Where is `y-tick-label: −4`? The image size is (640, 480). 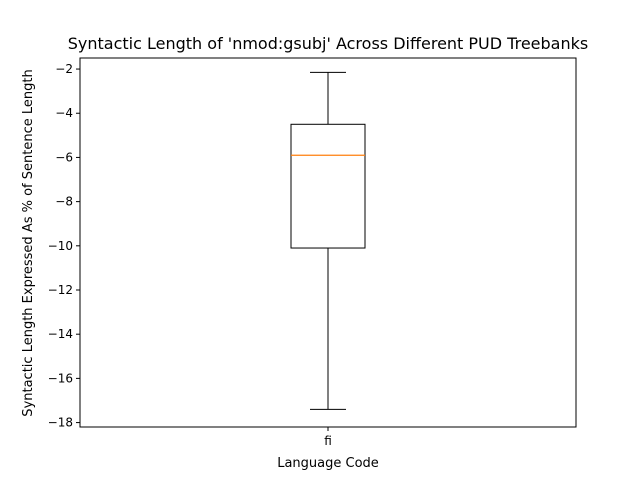 y-tick-label: −4 is located at coordinates (64, 113).